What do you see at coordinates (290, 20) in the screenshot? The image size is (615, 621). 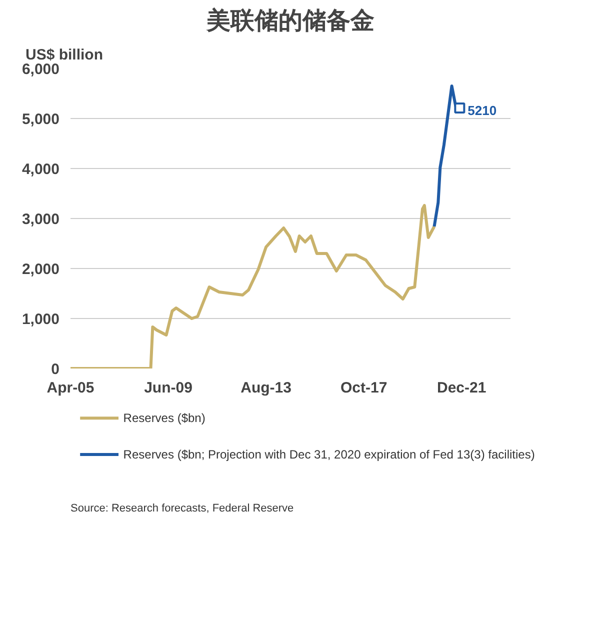 I see `chart-title: 美联储的储备金` at bounding box center [290, 20].